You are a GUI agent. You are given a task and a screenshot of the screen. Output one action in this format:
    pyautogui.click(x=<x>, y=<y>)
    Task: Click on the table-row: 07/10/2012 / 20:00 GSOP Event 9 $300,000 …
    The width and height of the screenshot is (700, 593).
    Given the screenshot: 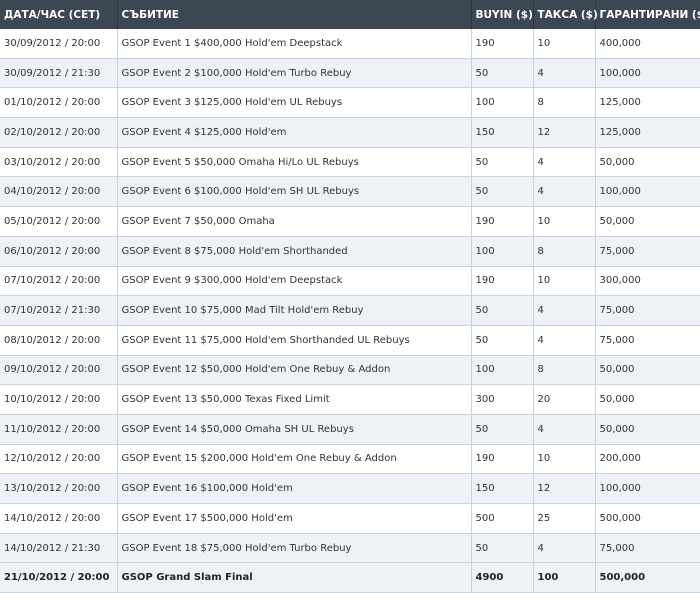 What is the action you would take?
    pyautogui.click(x=350, y=281)
    